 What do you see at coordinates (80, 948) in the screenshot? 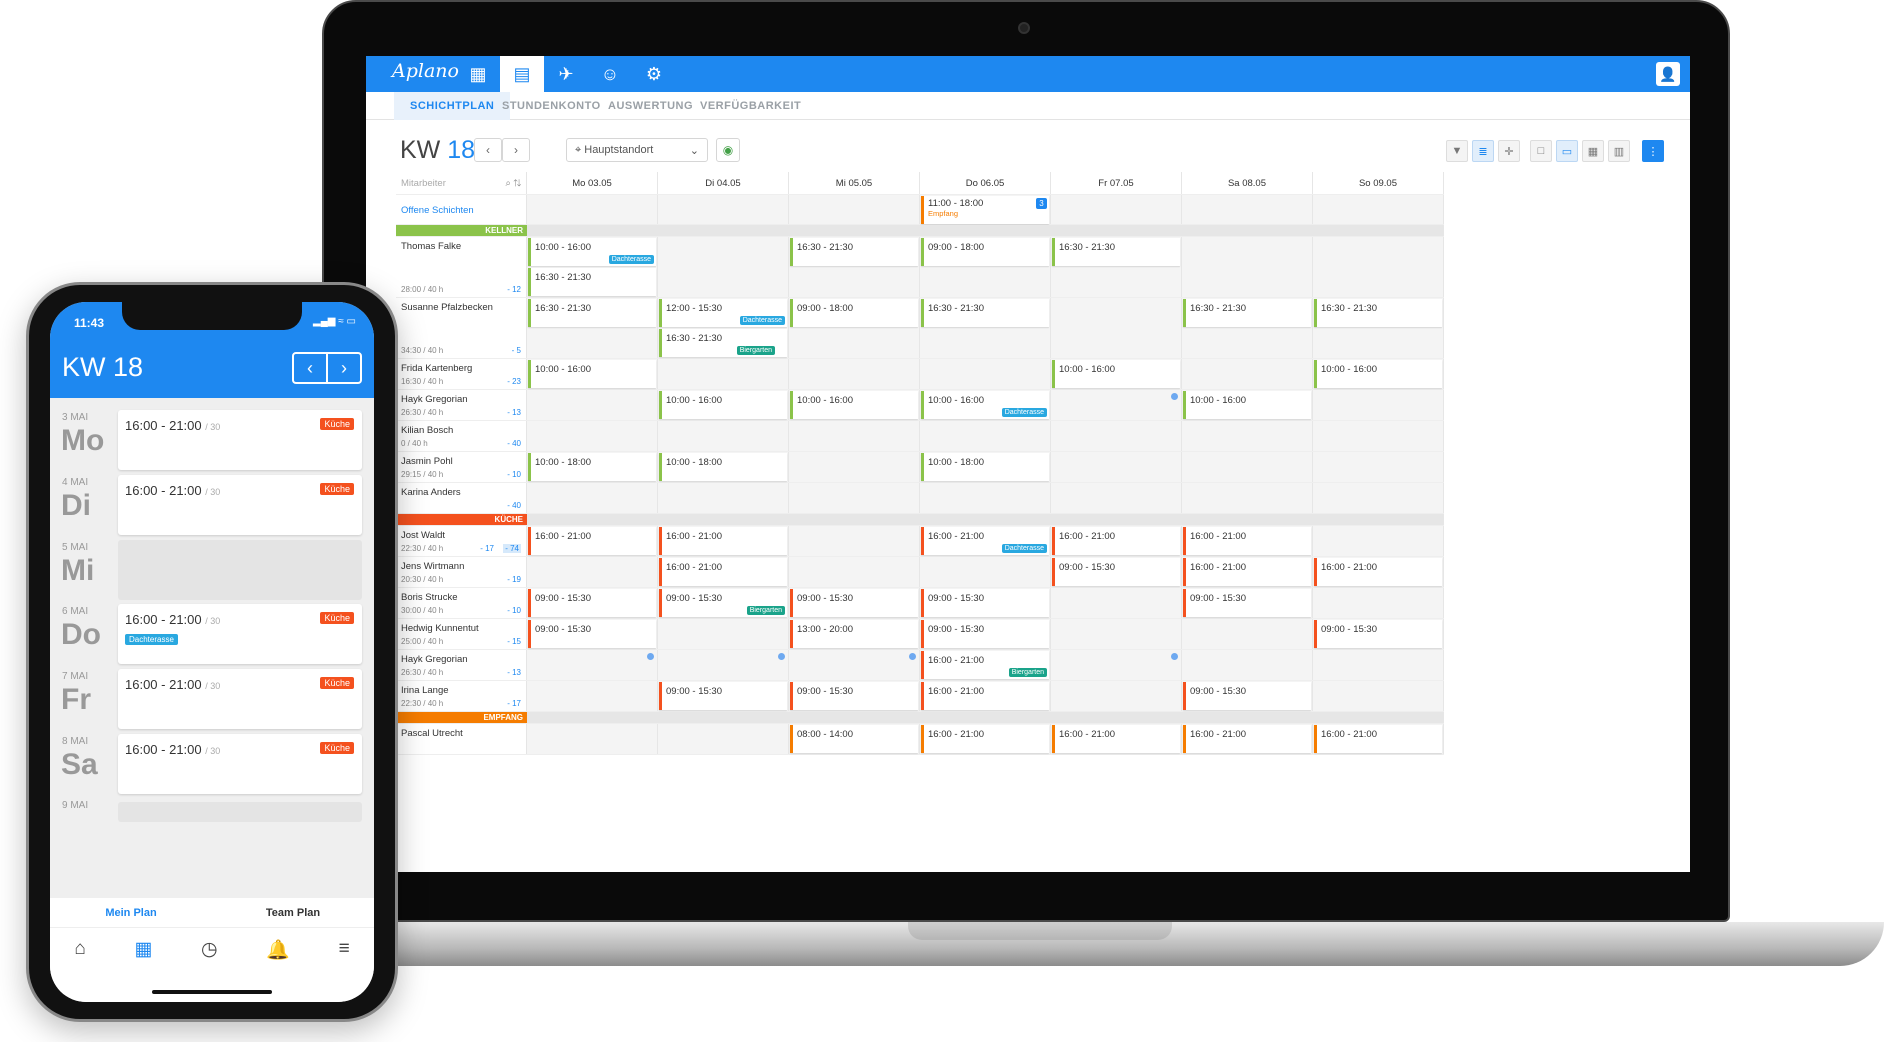
I see `home-icon: ⌂` at bounding box center [80, 948].